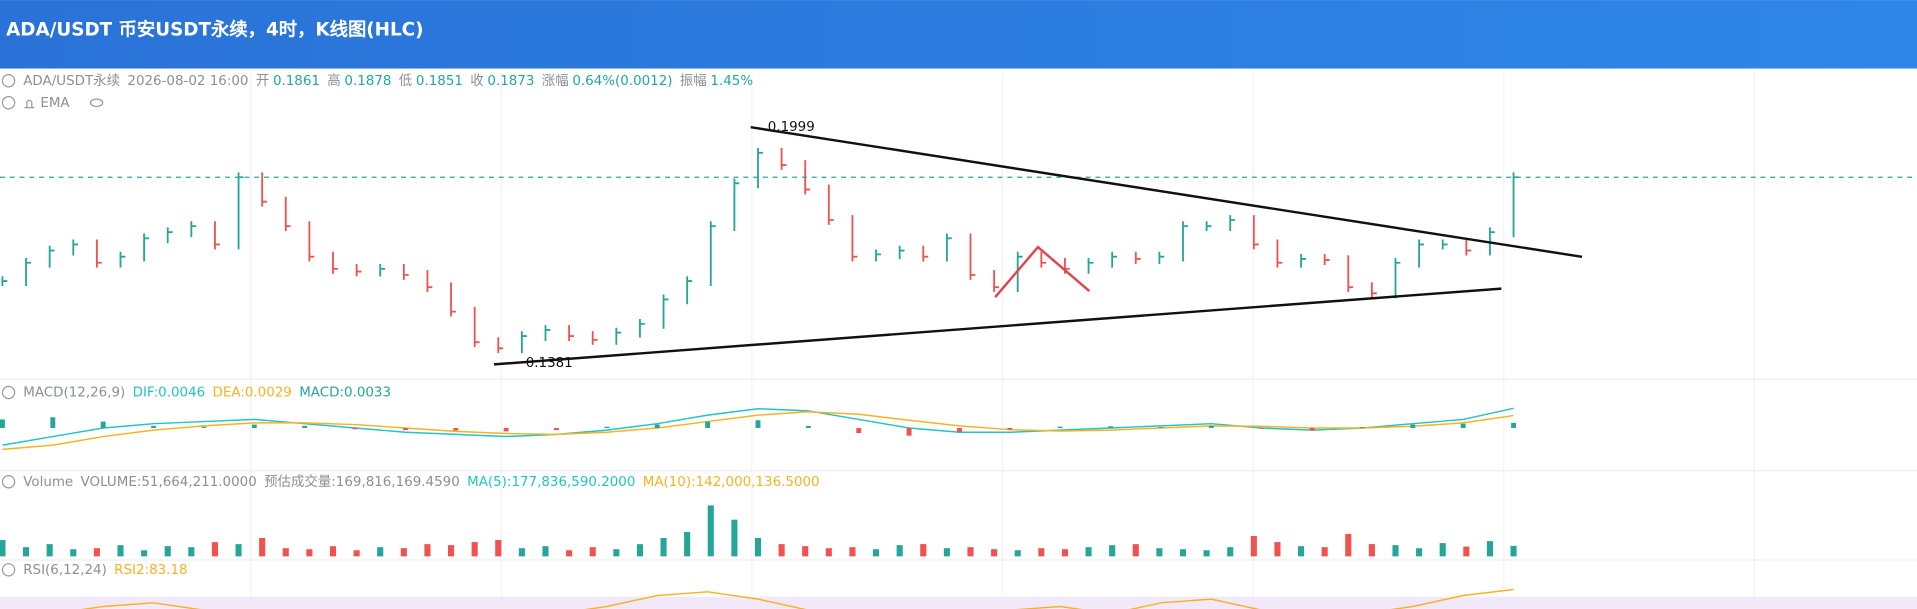 The width and height of the screenshot is (1917, 609). I want to click on header-title: ADA/USDT 币安USDT永续，4时，K线图(HLC), so click(214, 30).